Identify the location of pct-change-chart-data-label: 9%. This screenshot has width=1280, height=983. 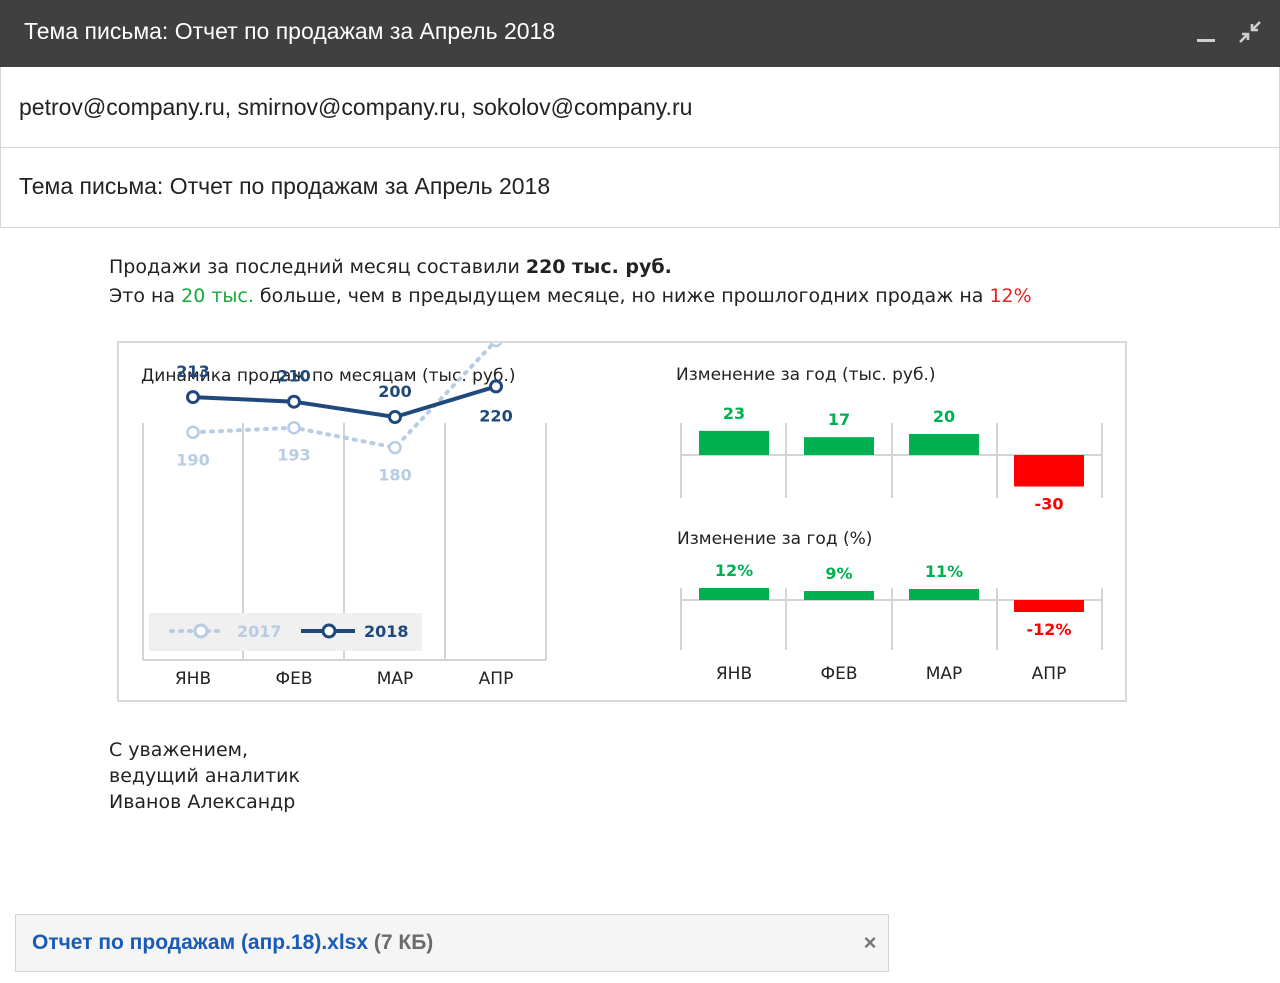
(838, 573).